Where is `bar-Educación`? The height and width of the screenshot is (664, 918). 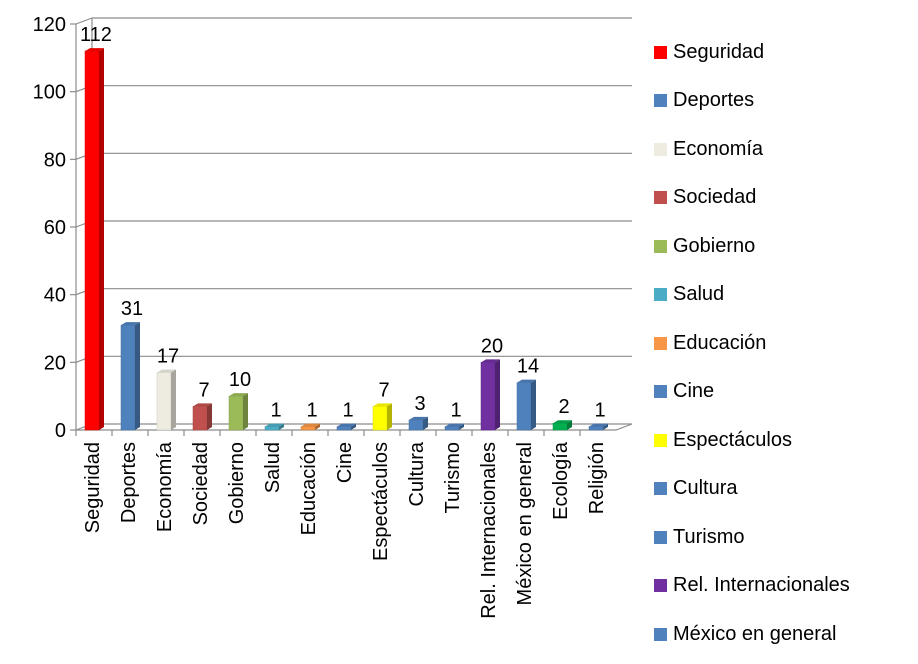
bar-Educación is located at coordinates (310, 427).